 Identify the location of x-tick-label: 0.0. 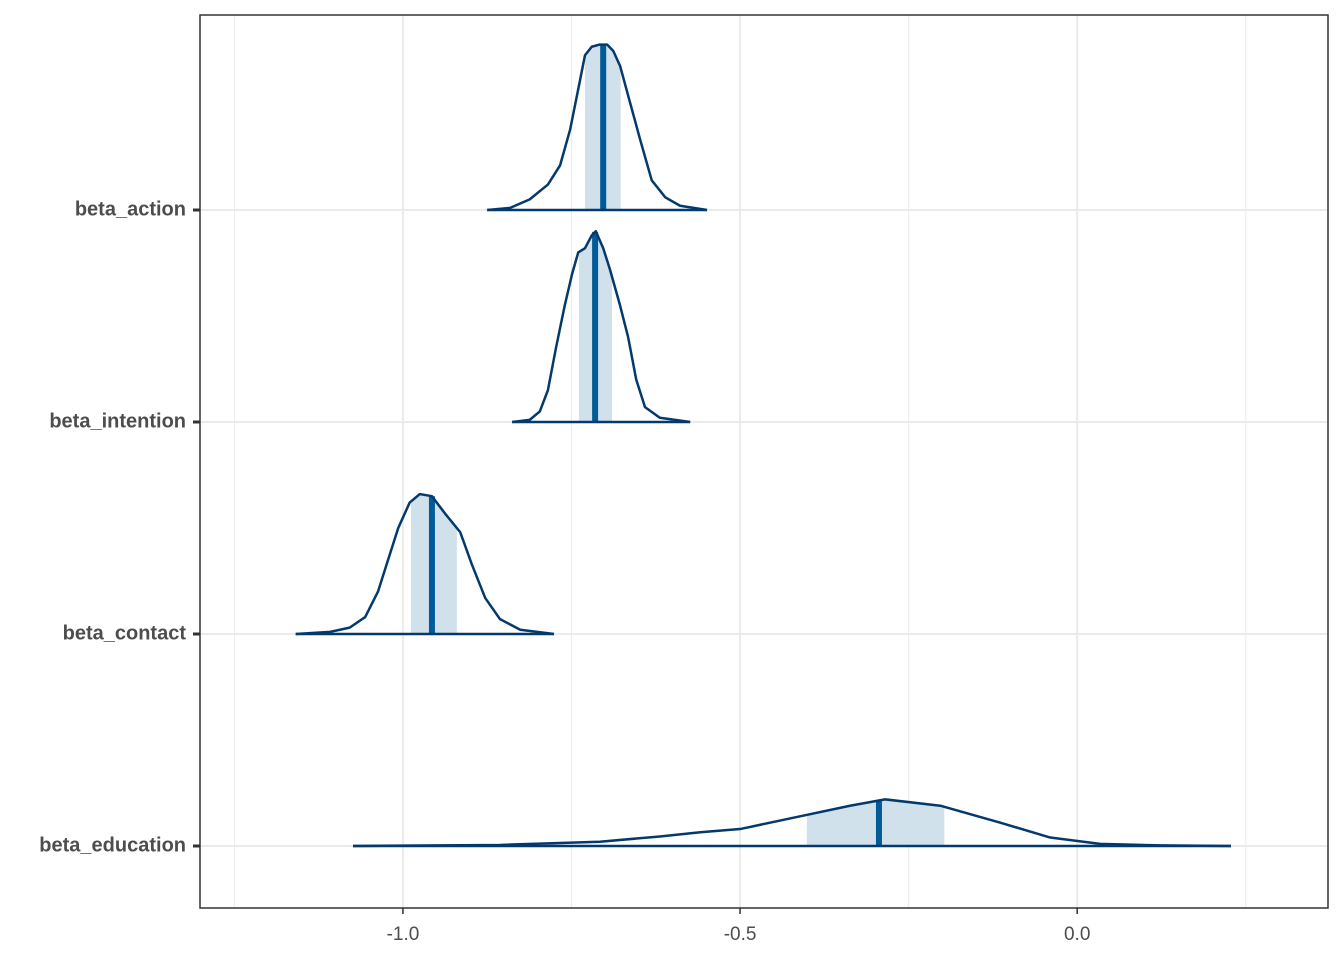
(1077, 934).